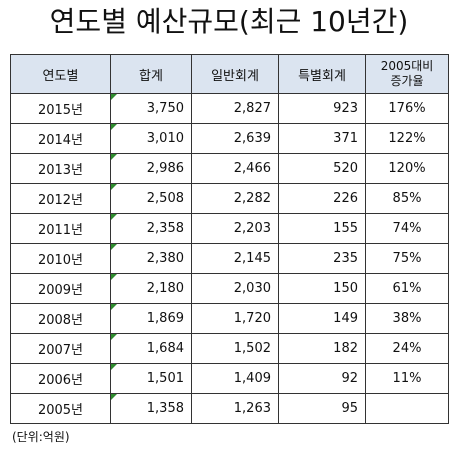 The height and width of the screenshot is (454, 458). Describe the element at coordinates (407, 288) in the screenshot. I see `ratio-cell: 61%` at that location.